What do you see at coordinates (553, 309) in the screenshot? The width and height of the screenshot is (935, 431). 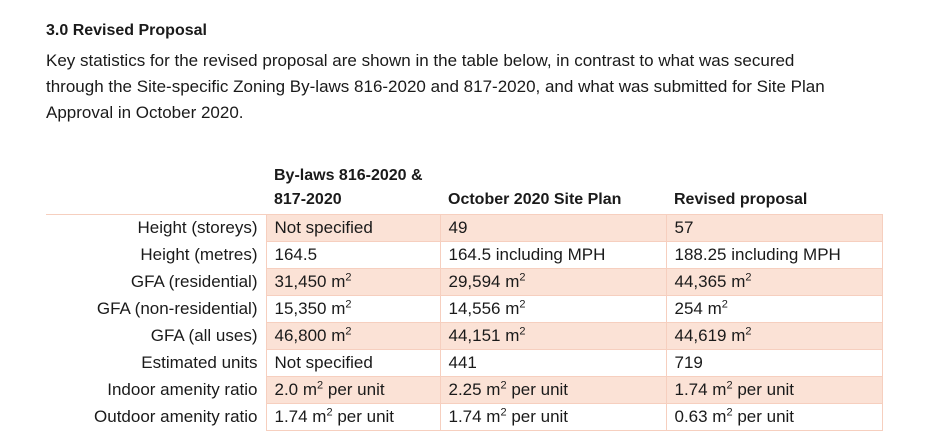 I see `cell-october: 14,556 m2` at bounding box center [553, 309].